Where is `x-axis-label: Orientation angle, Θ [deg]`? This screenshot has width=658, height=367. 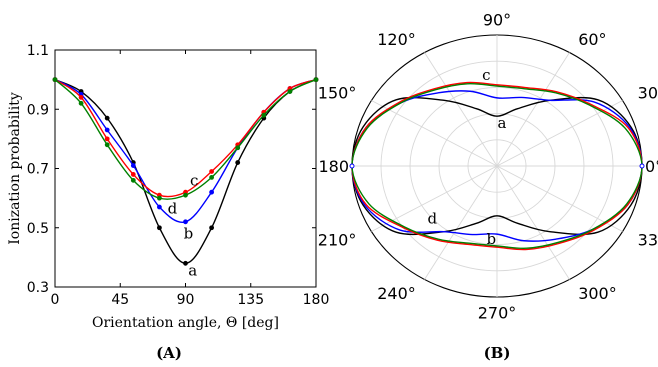 x-axis-label: Orientation angle, Θ [deg] is located at coordinates (185, 323).